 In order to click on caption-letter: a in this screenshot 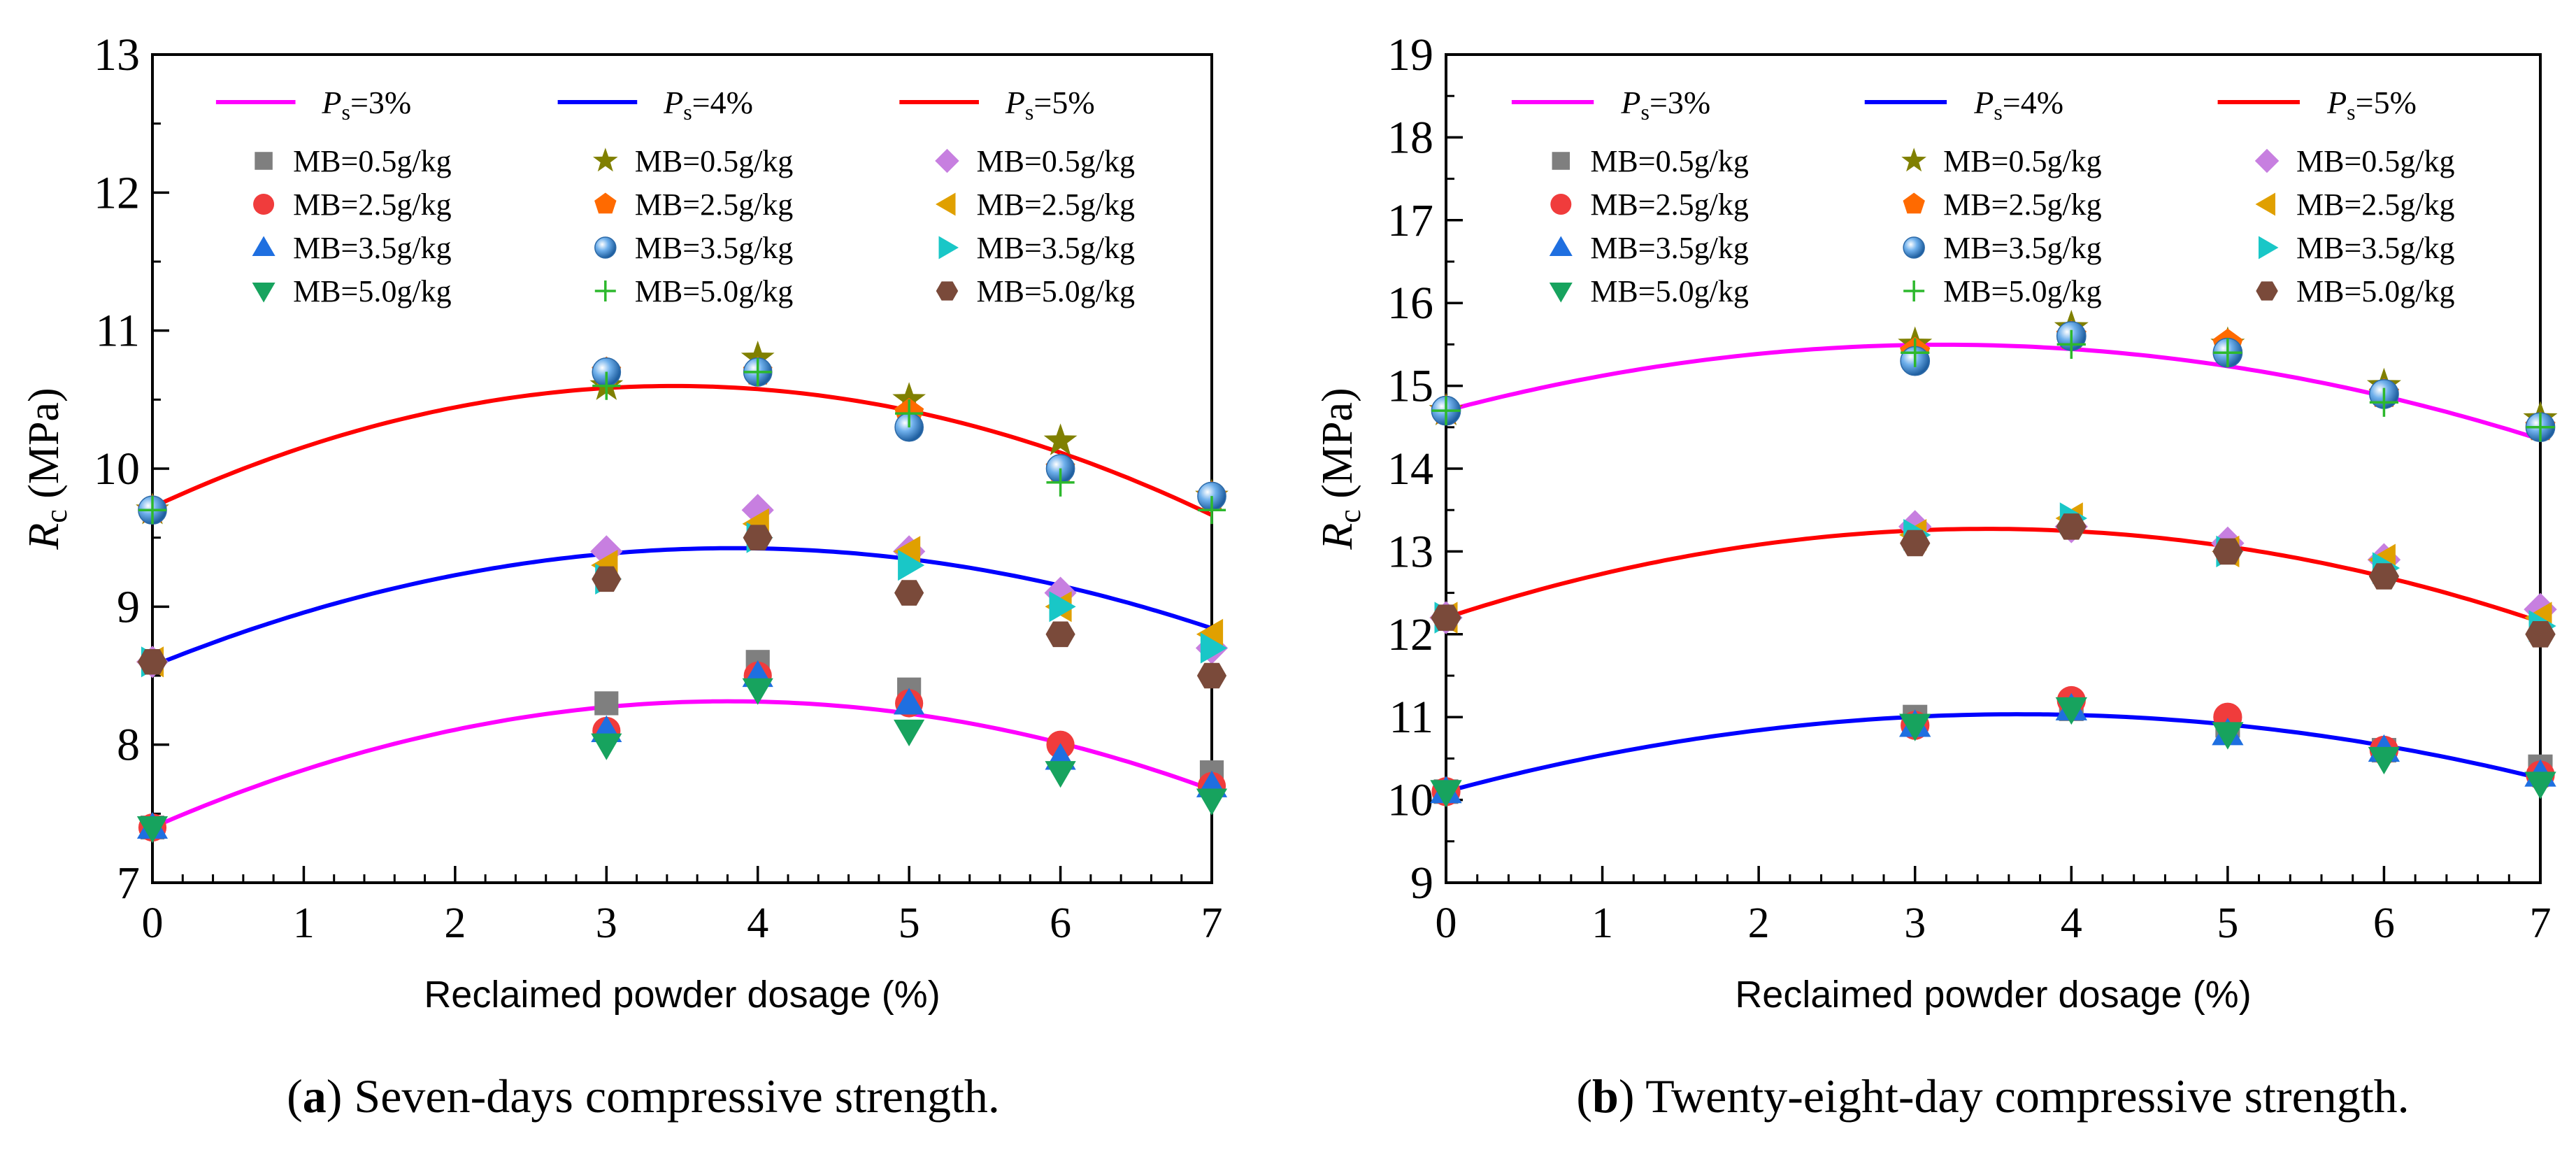, I will do `click(315, 1096)`.